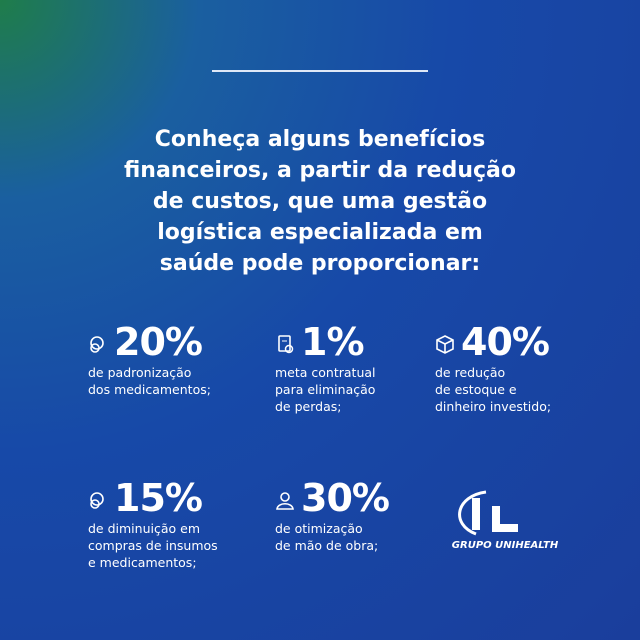 Image resolution: width=640 pixels, height=640 pixels. Describe the element at coordinates (345, 498) in the screenshot. I see `stat-value: 30%` at that location.